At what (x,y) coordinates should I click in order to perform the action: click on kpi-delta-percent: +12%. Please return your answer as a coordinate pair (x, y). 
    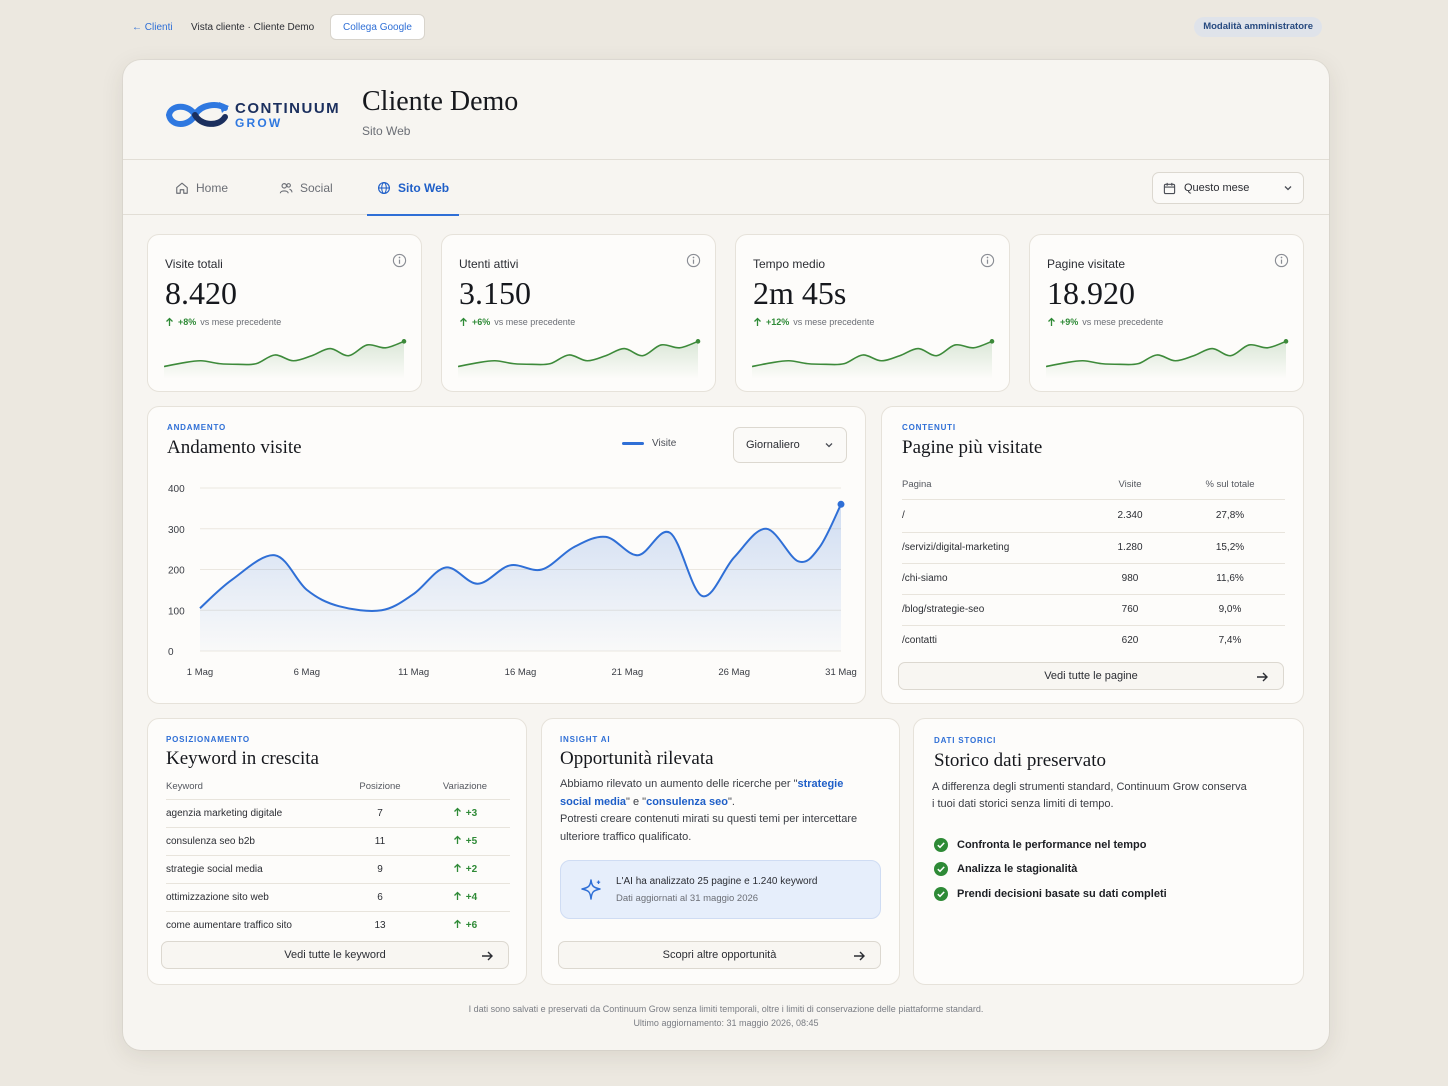
    Looking at the image, I should click on (778, 322).